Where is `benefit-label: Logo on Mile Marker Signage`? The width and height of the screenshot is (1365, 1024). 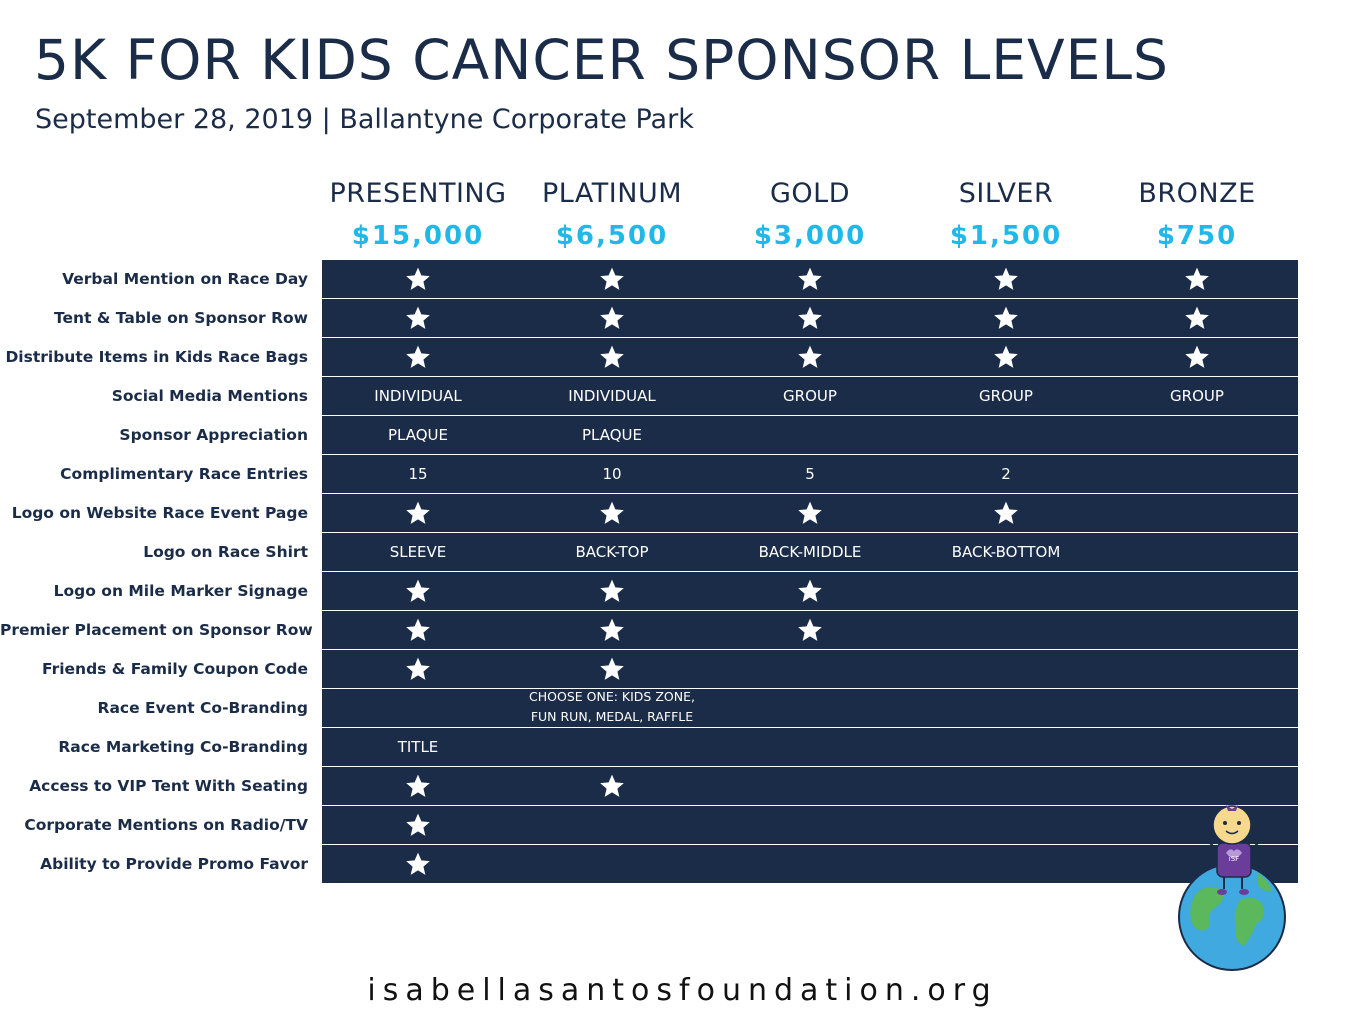
benefit-label: Logo on Mile Marker Signage is located at coordinates (180, 591).